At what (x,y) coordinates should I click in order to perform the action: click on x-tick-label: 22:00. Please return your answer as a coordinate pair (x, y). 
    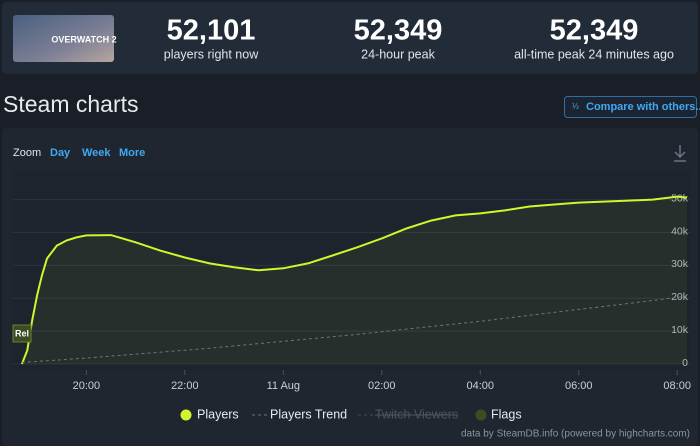
    Looking at the image, I should click on (185, 386).